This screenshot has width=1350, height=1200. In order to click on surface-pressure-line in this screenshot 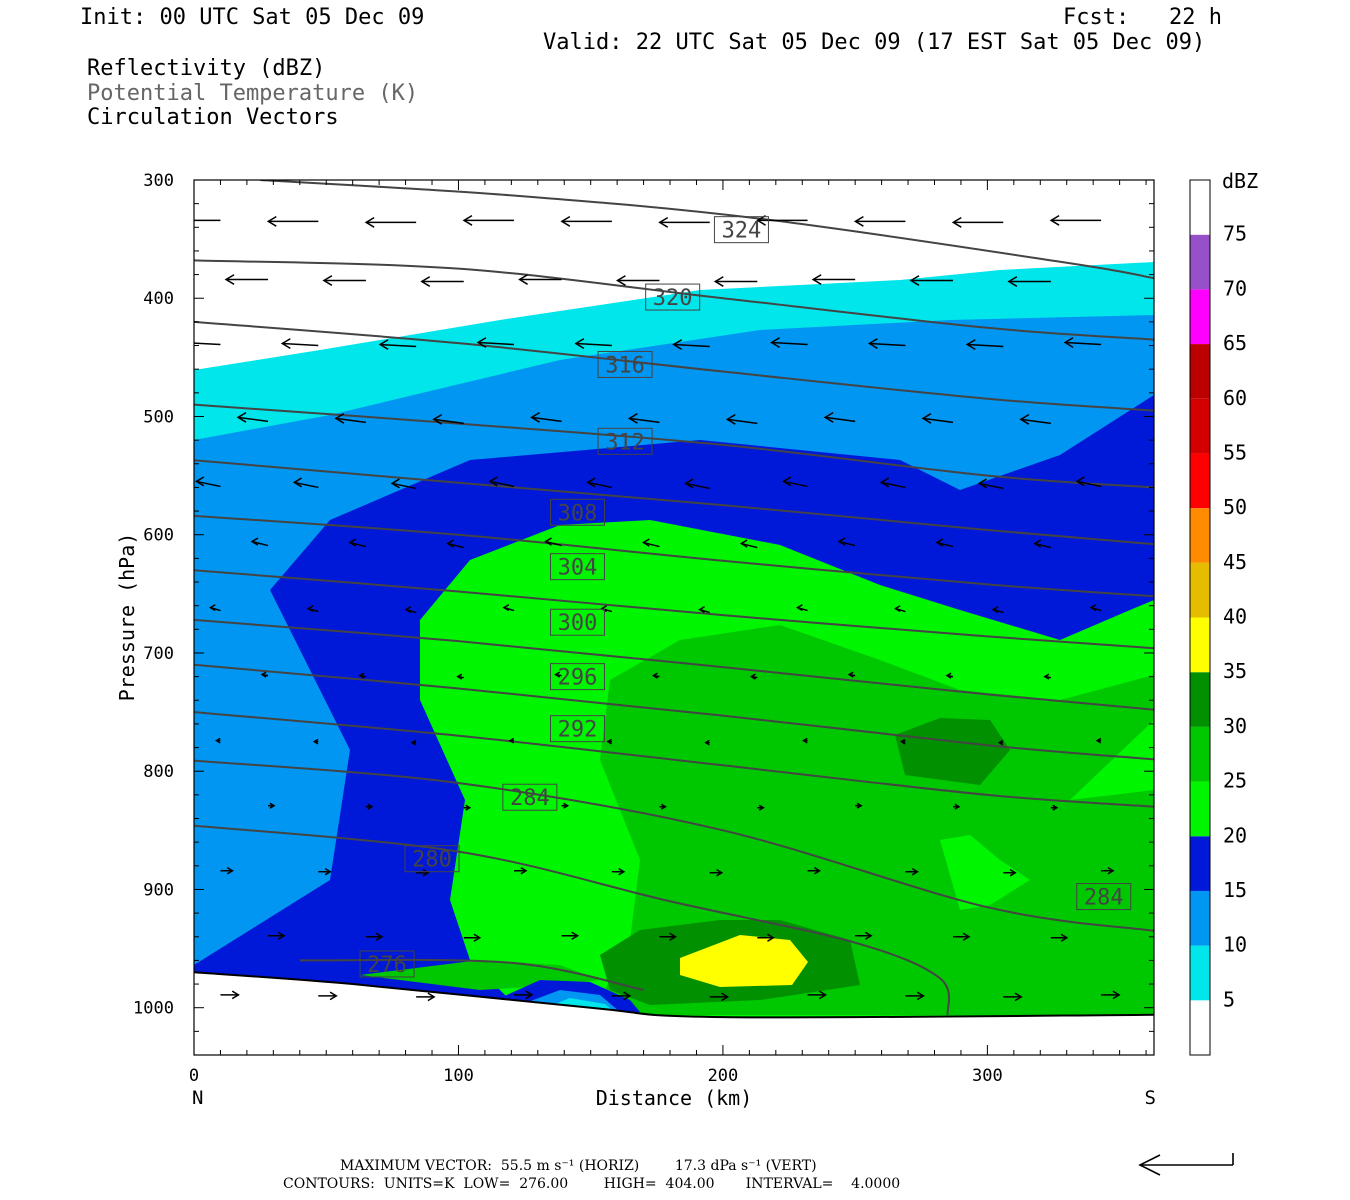, I will do `click(674, 995)`.